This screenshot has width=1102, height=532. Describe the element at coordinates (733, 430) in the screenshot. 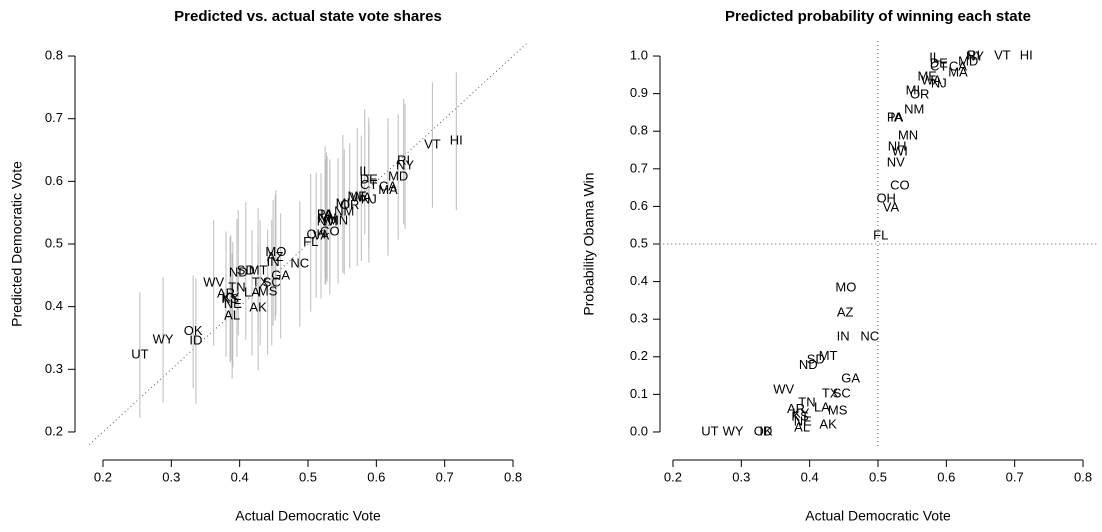

I see `point-label: WY` at that location.